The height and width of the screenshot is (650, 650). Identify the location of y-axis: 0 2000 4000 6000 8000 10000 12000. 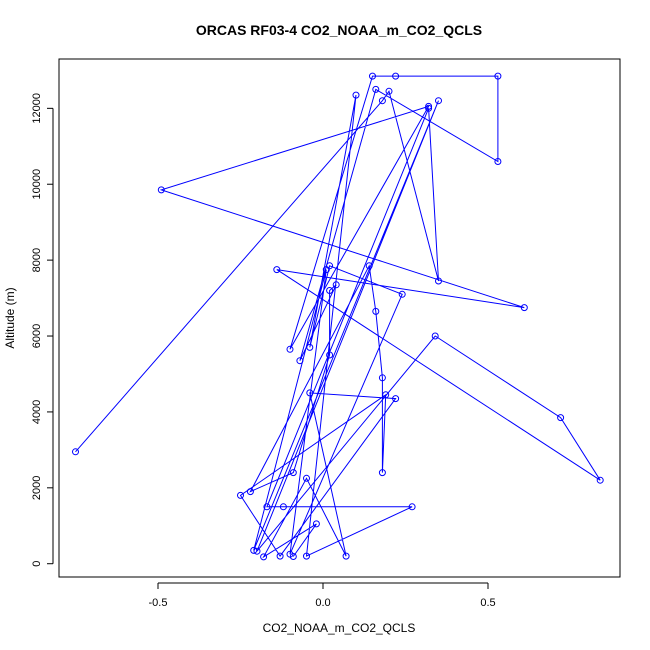
(42, 330).